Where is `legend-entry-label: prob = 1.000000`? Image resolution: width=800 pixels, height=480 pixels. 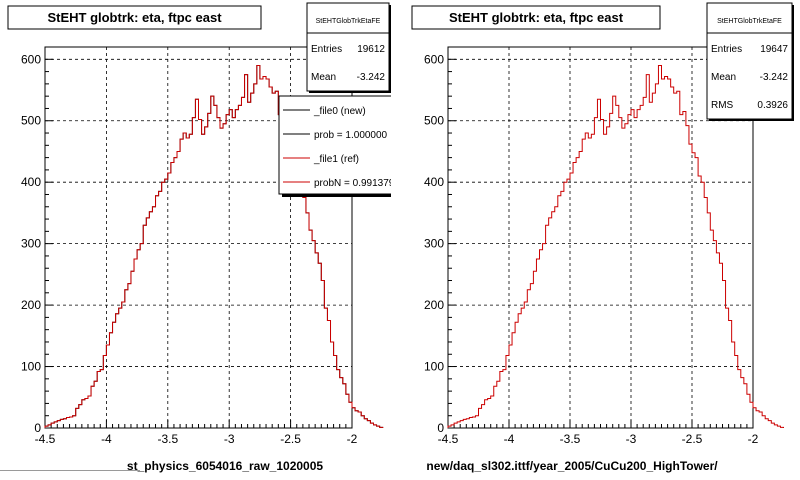
legend-entry-label: prob = 1.000000 is located at coordinates (351, 135).